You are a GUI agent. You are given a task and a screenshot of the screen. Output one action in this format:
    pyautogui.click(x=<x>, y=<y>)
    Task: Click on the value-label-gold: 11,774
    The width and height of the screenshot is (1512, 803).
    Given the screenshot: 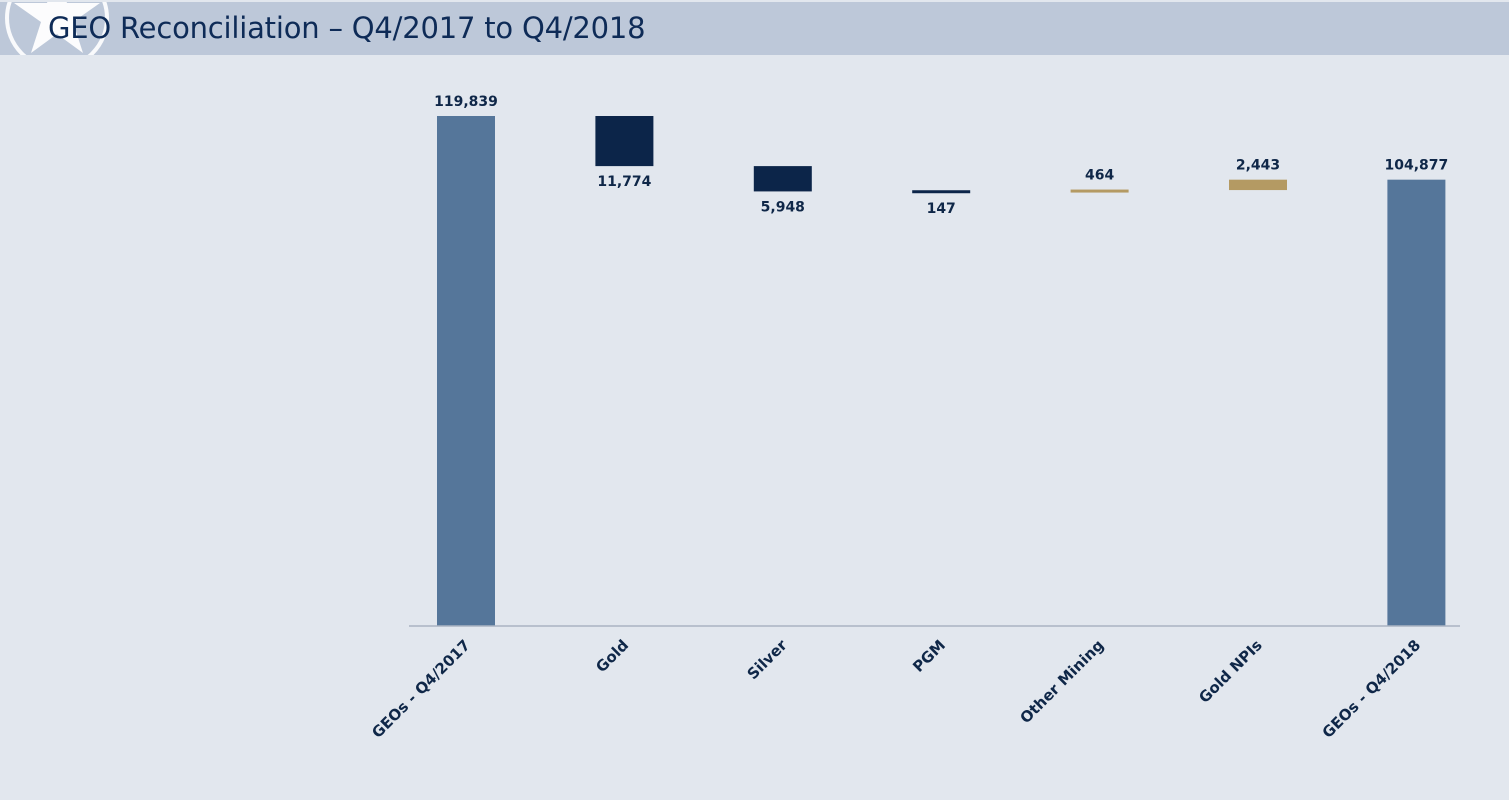 What is the action you would take?
    pyautogui.click(x=624, y=182)
    